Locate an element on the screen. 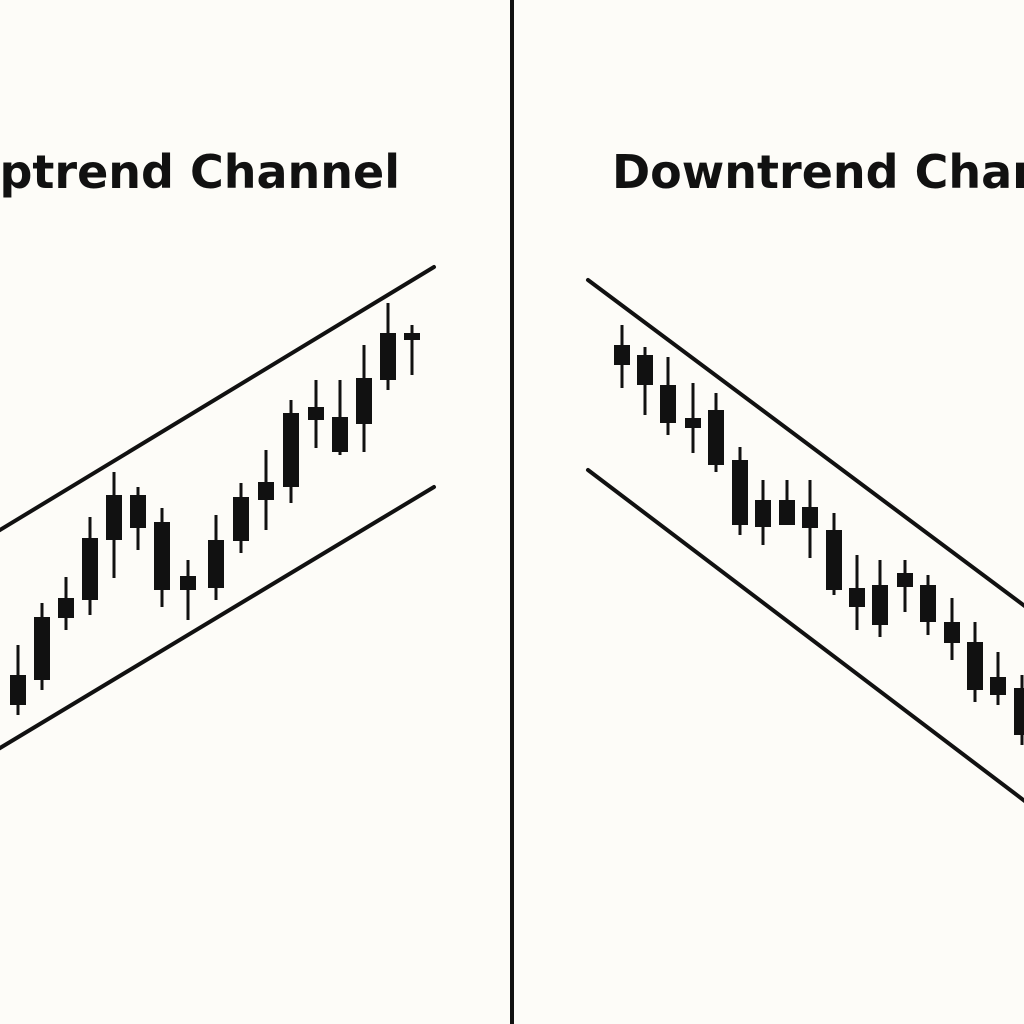 The height and width of the screenshot is (1024, 1024). right-title: Downtrend Channel is located at coordinates (818, 172).